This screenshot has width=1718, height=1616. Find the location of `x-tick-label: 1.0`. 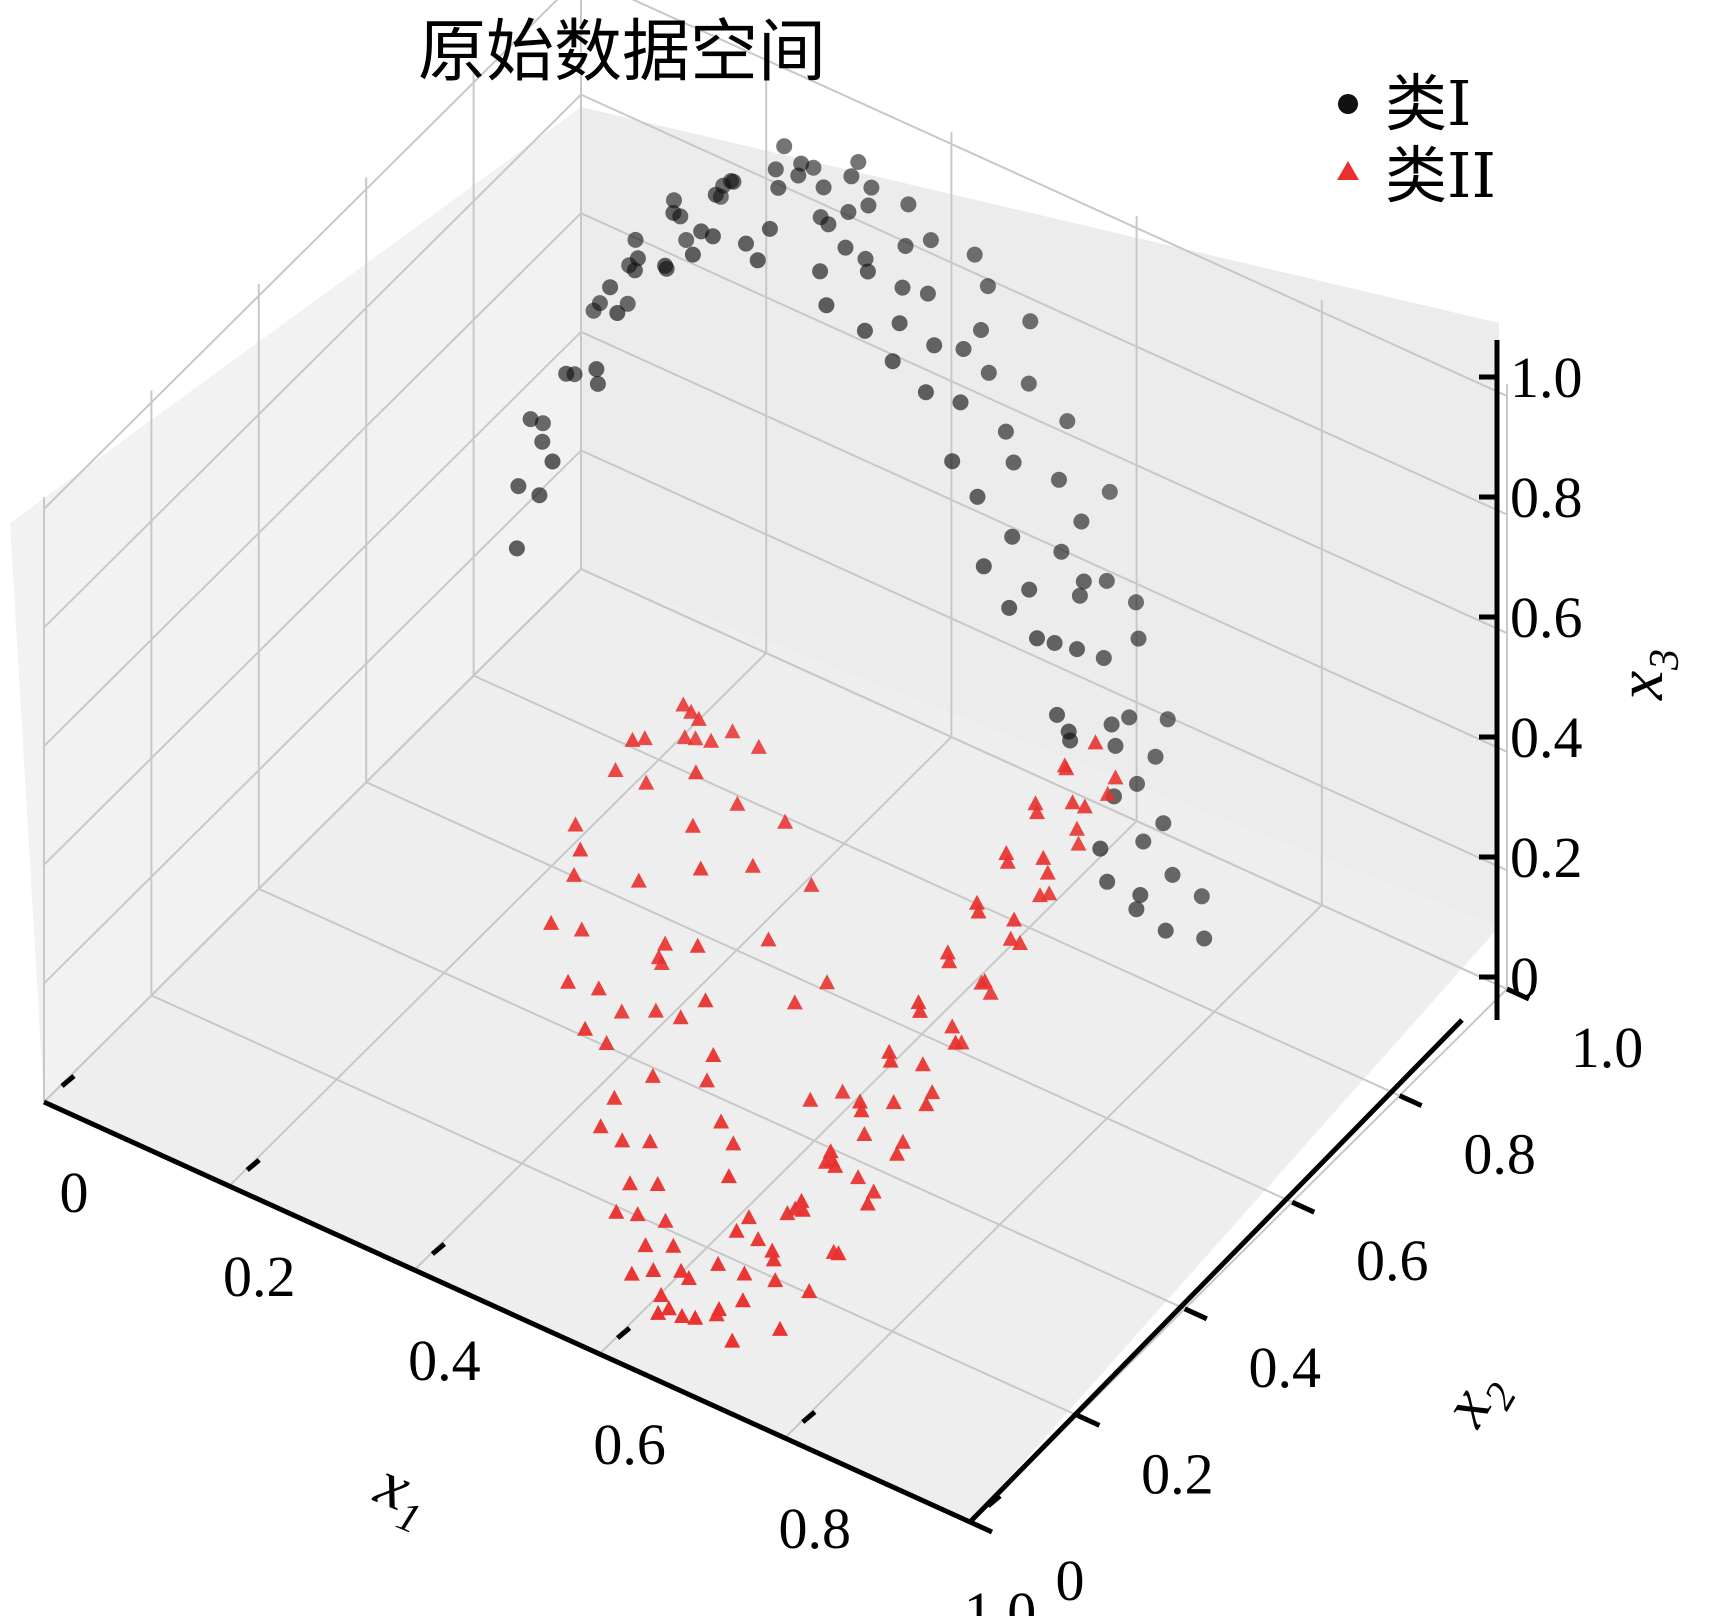

x-tick-label: 1.0 is located at coordinates (1000, 1598).